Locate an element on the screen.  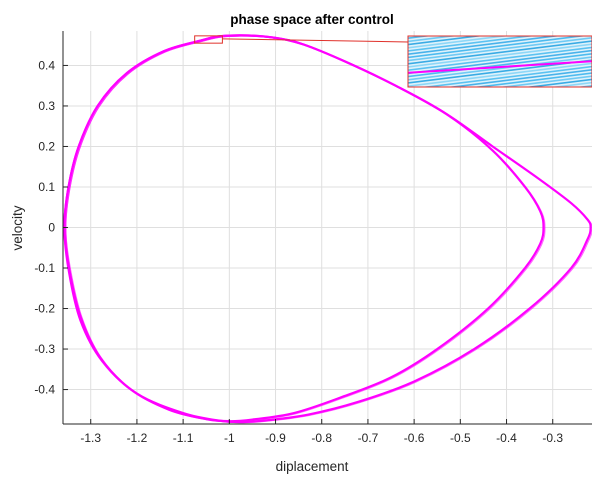
x-tick-label: -0.8 is located at coordinates (321, 438).